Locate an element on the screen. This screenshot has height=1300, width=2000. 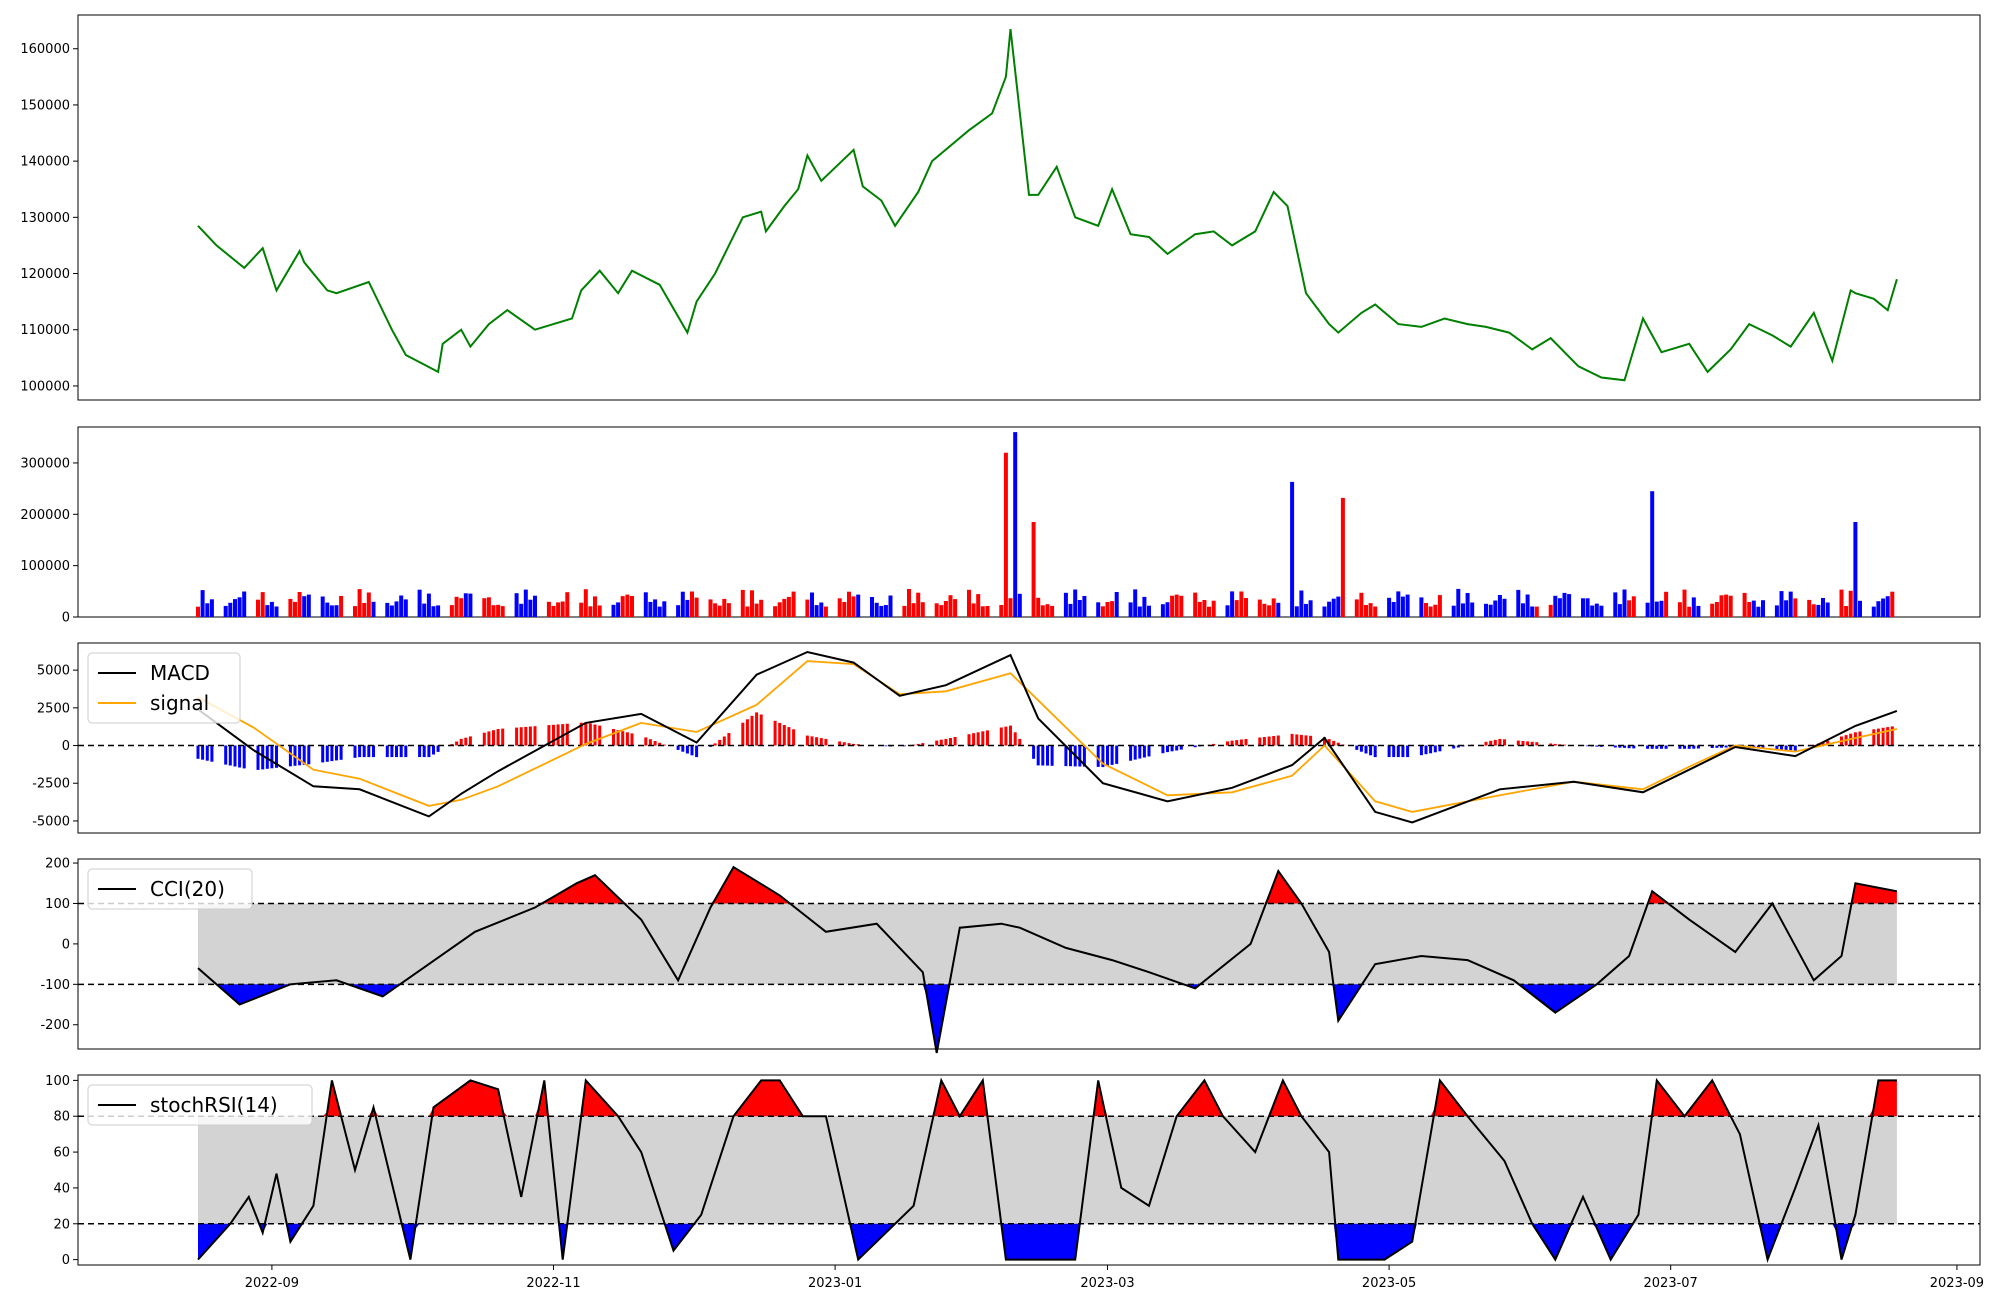
y-tick-label: 0 is located at coordinates (66, 746).